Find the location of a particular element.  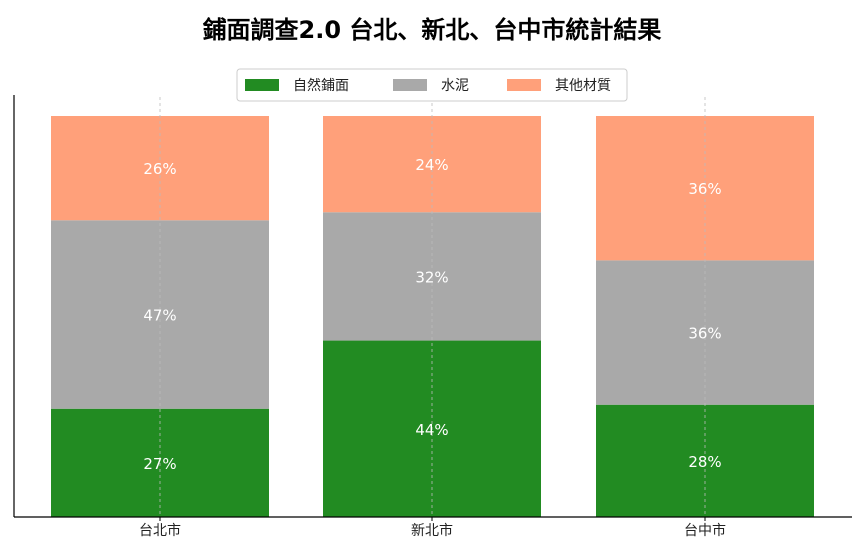

data-label-1-2: 24% is located at coordinates (431, 165).